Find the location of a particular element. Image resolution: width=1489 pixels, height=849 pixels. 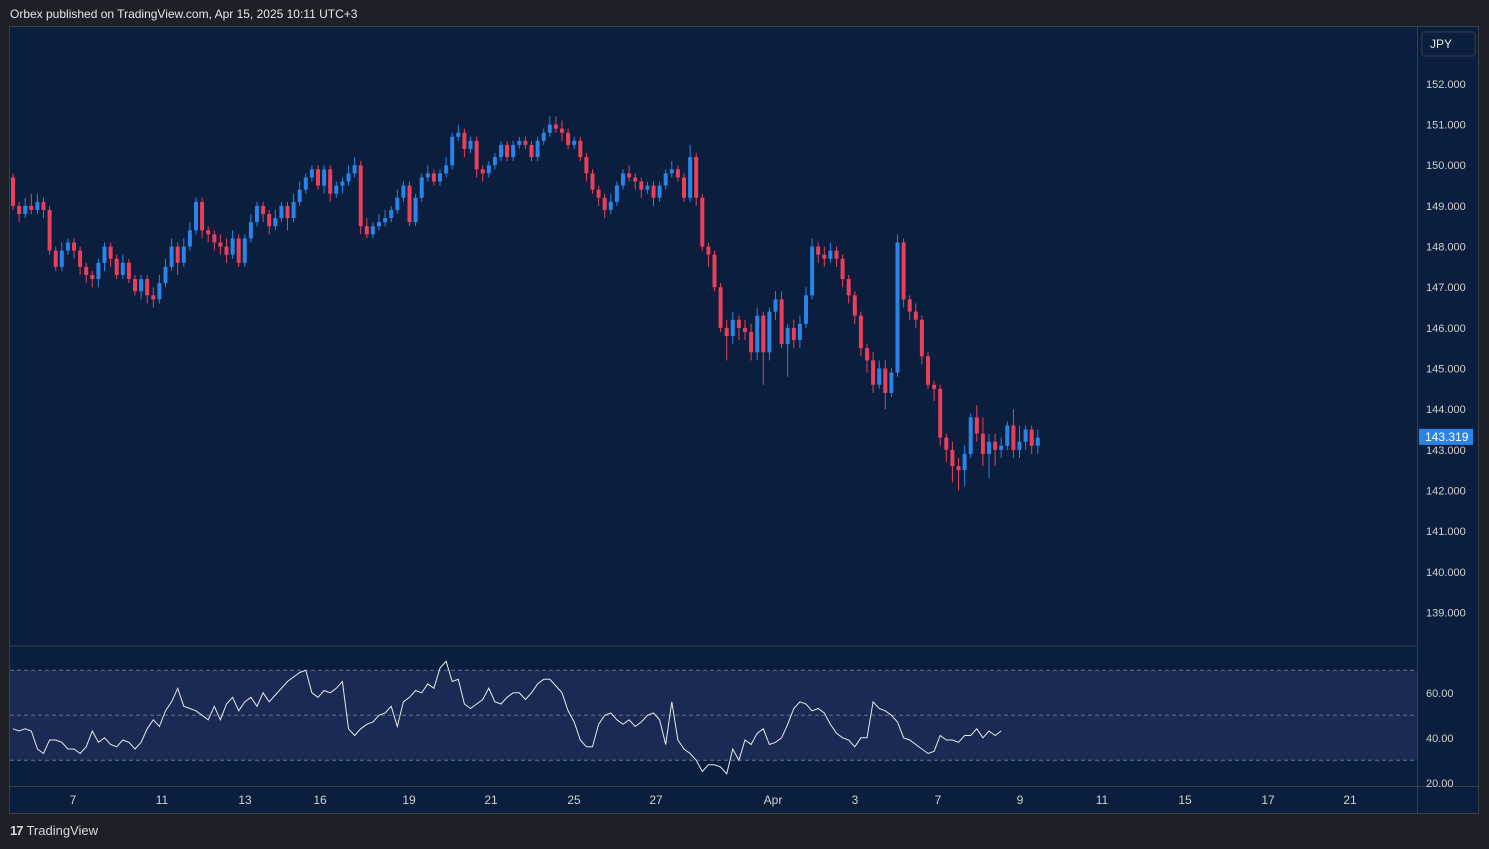

tradingview-brand: TradingView is located at coordinates (62, 830).